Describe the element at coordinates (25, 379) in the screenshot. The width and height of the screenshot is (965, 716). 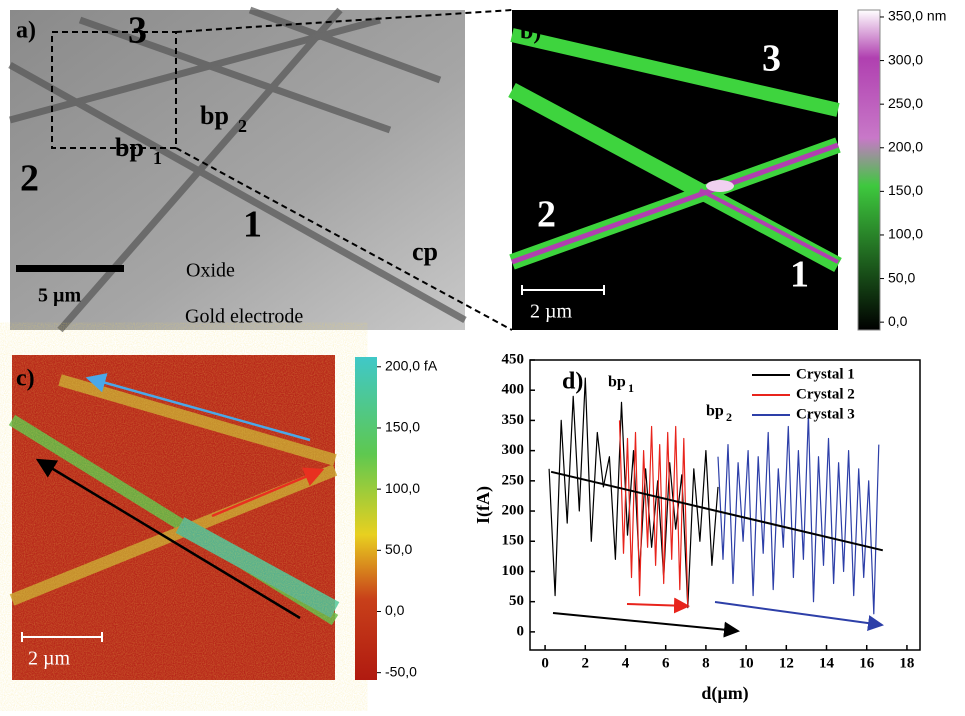
I see `panel-tag: c)` at that location.